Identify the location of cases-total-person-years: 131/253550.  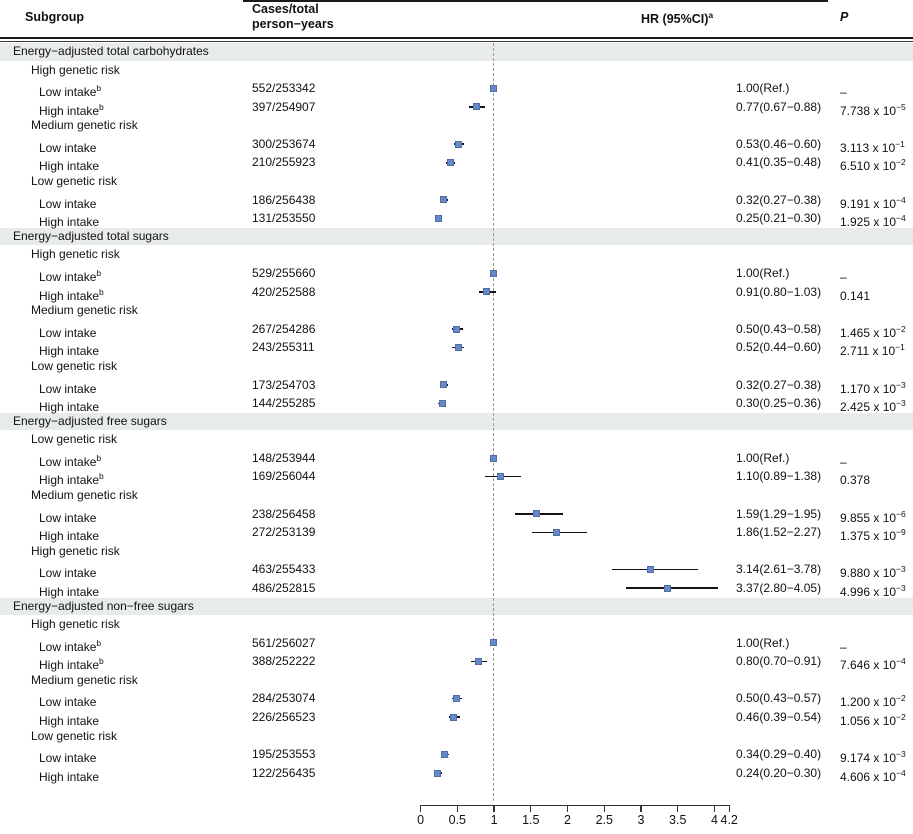
(284, 218).